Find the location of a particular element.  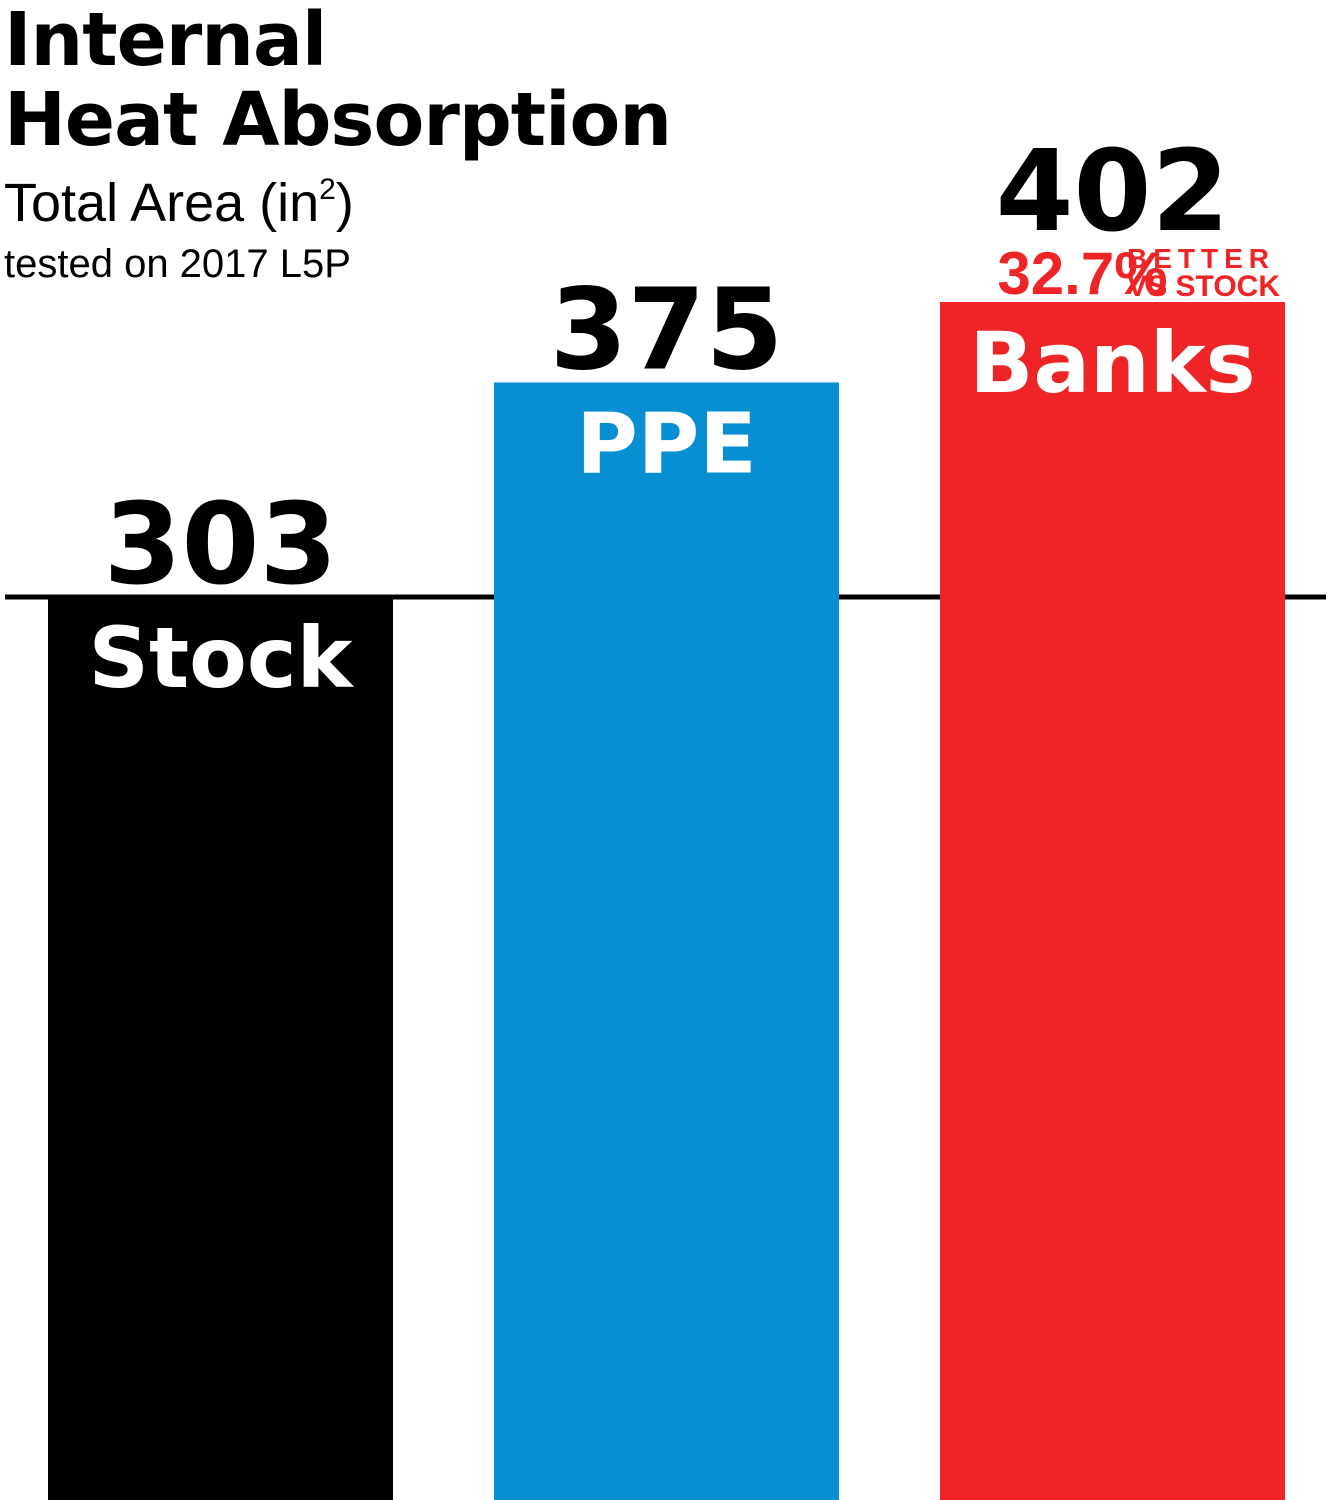

bar-label-ppe: PPE is located at coordinates (666, 443).